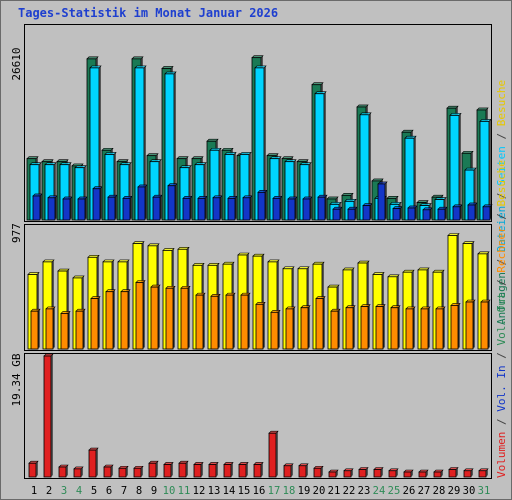 Image resolution: width=512 pixels, height=500 pixels. I want to click on bar-volumen-day-13-side, so click(217, 469).